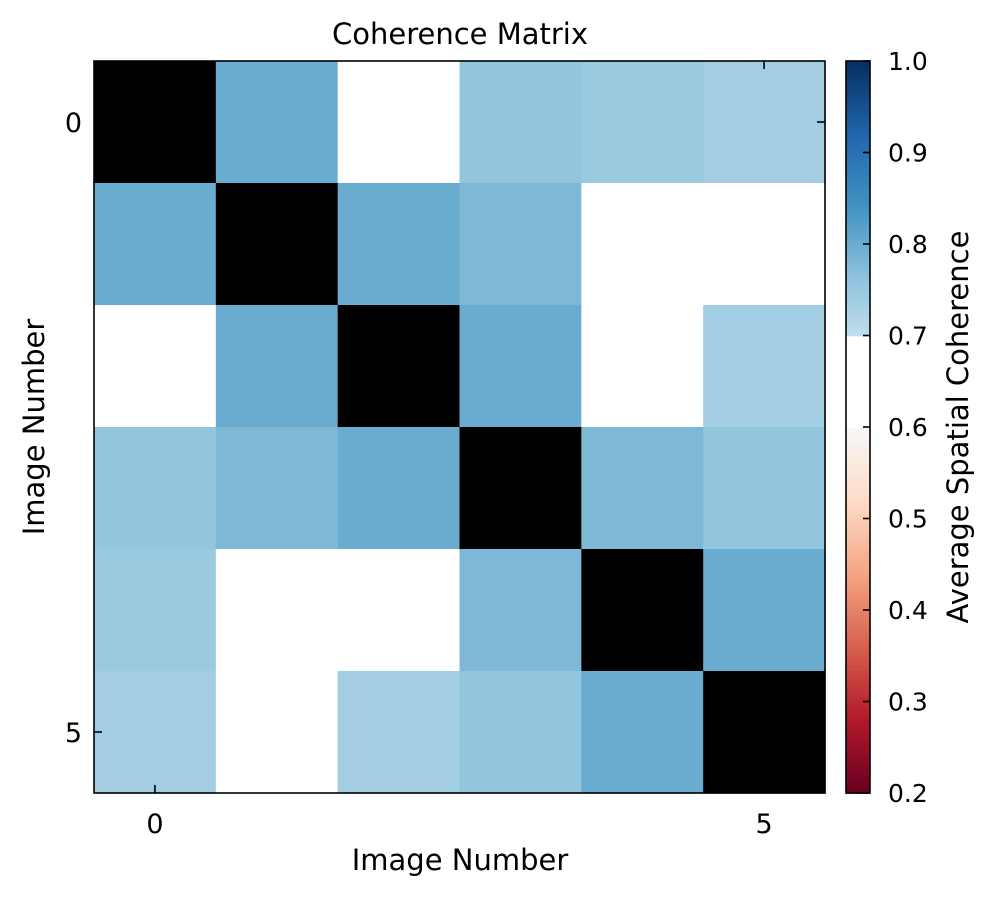  I want to click on heatmap-cell-r4-c2, so click(399, 610).